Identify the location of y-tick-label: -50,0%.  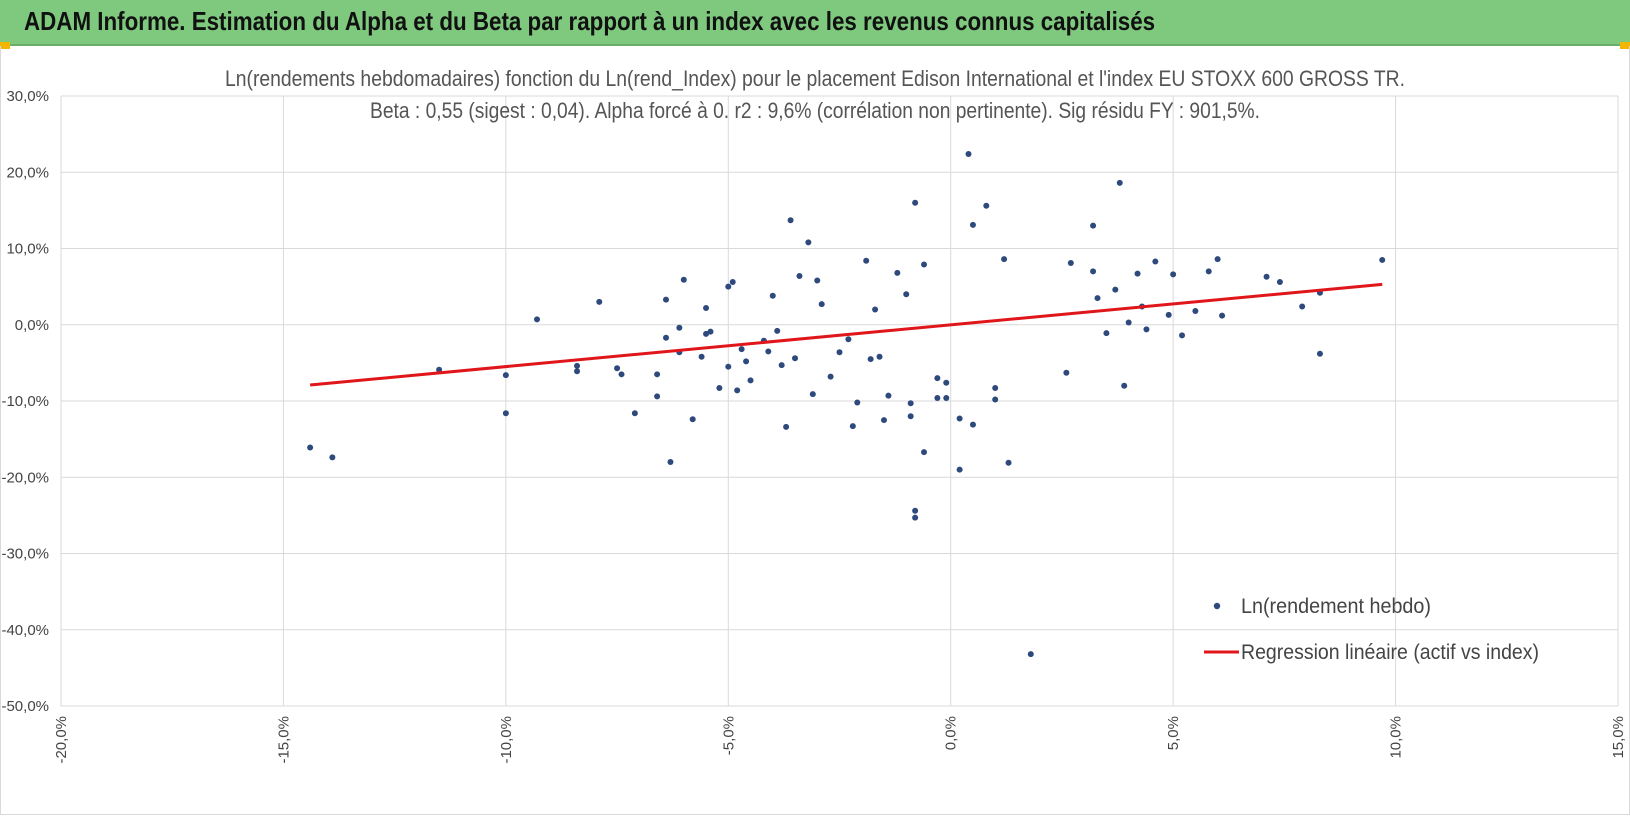
(25, 706).